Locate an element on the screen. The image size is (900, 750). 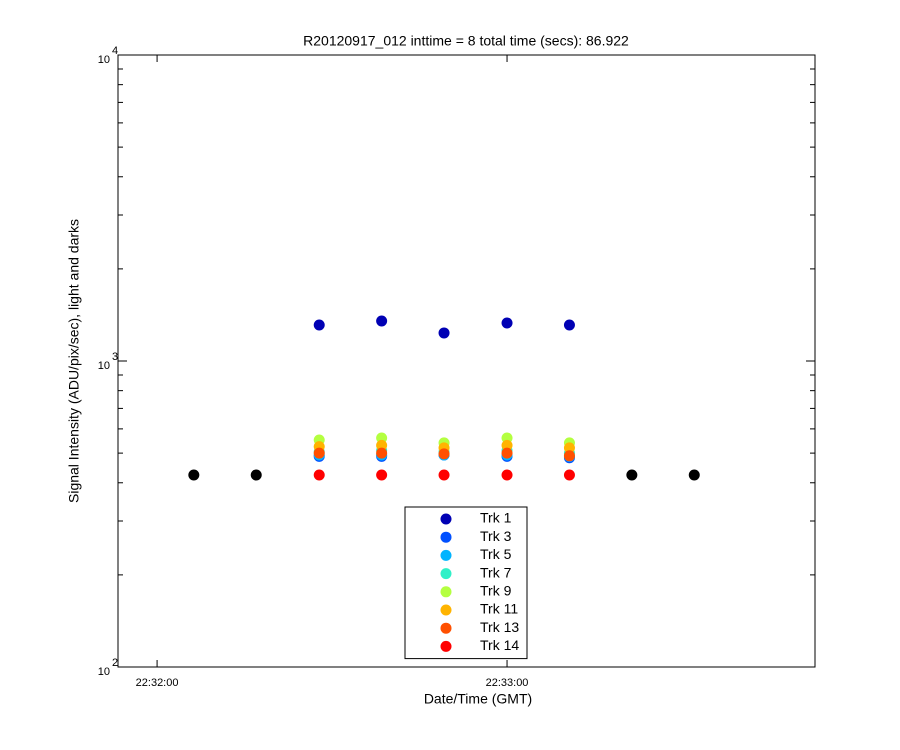
legend-label: Trk 14 is located at coordinates (499, 645).